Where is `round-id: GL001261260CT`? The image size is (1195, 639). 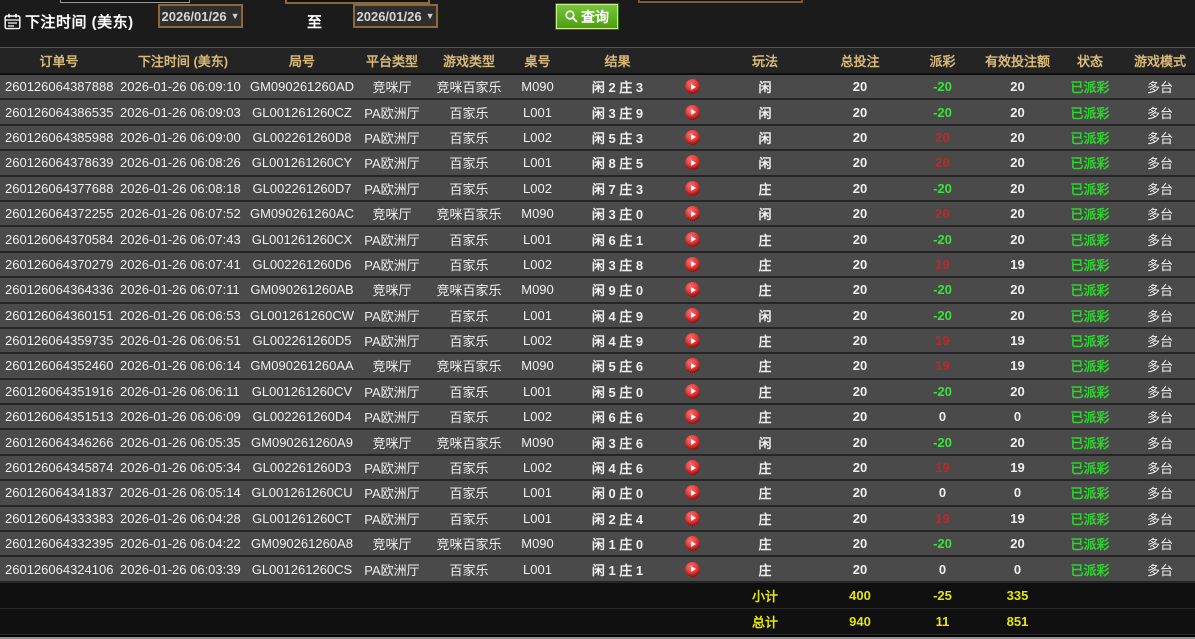 round-id: GL001261260CT is located at coordinates (302, 518).